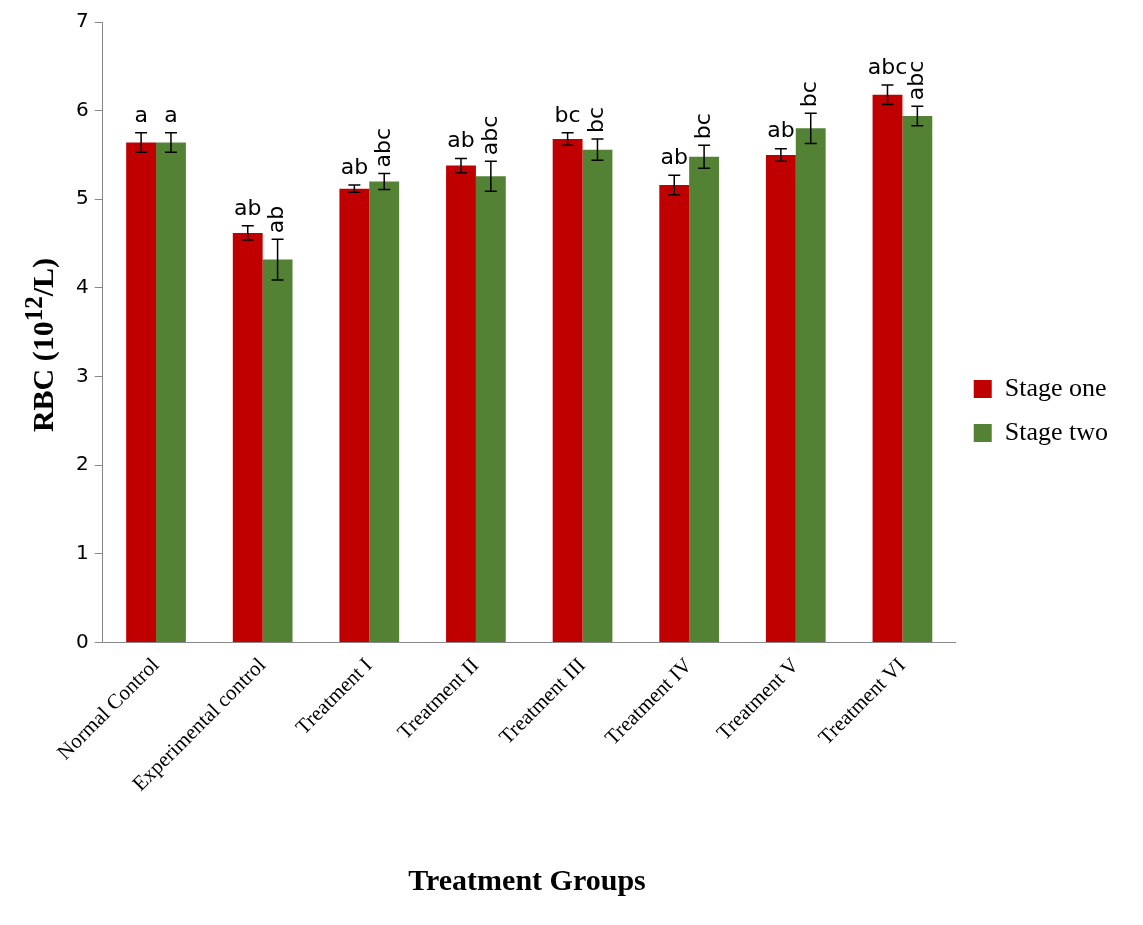 This screenshot has width=1143, height=925. What do you see at coordinates (1056, 431) in the screenshot?
I see `legend-label: Stage two` at bounding box center [1056, 431].